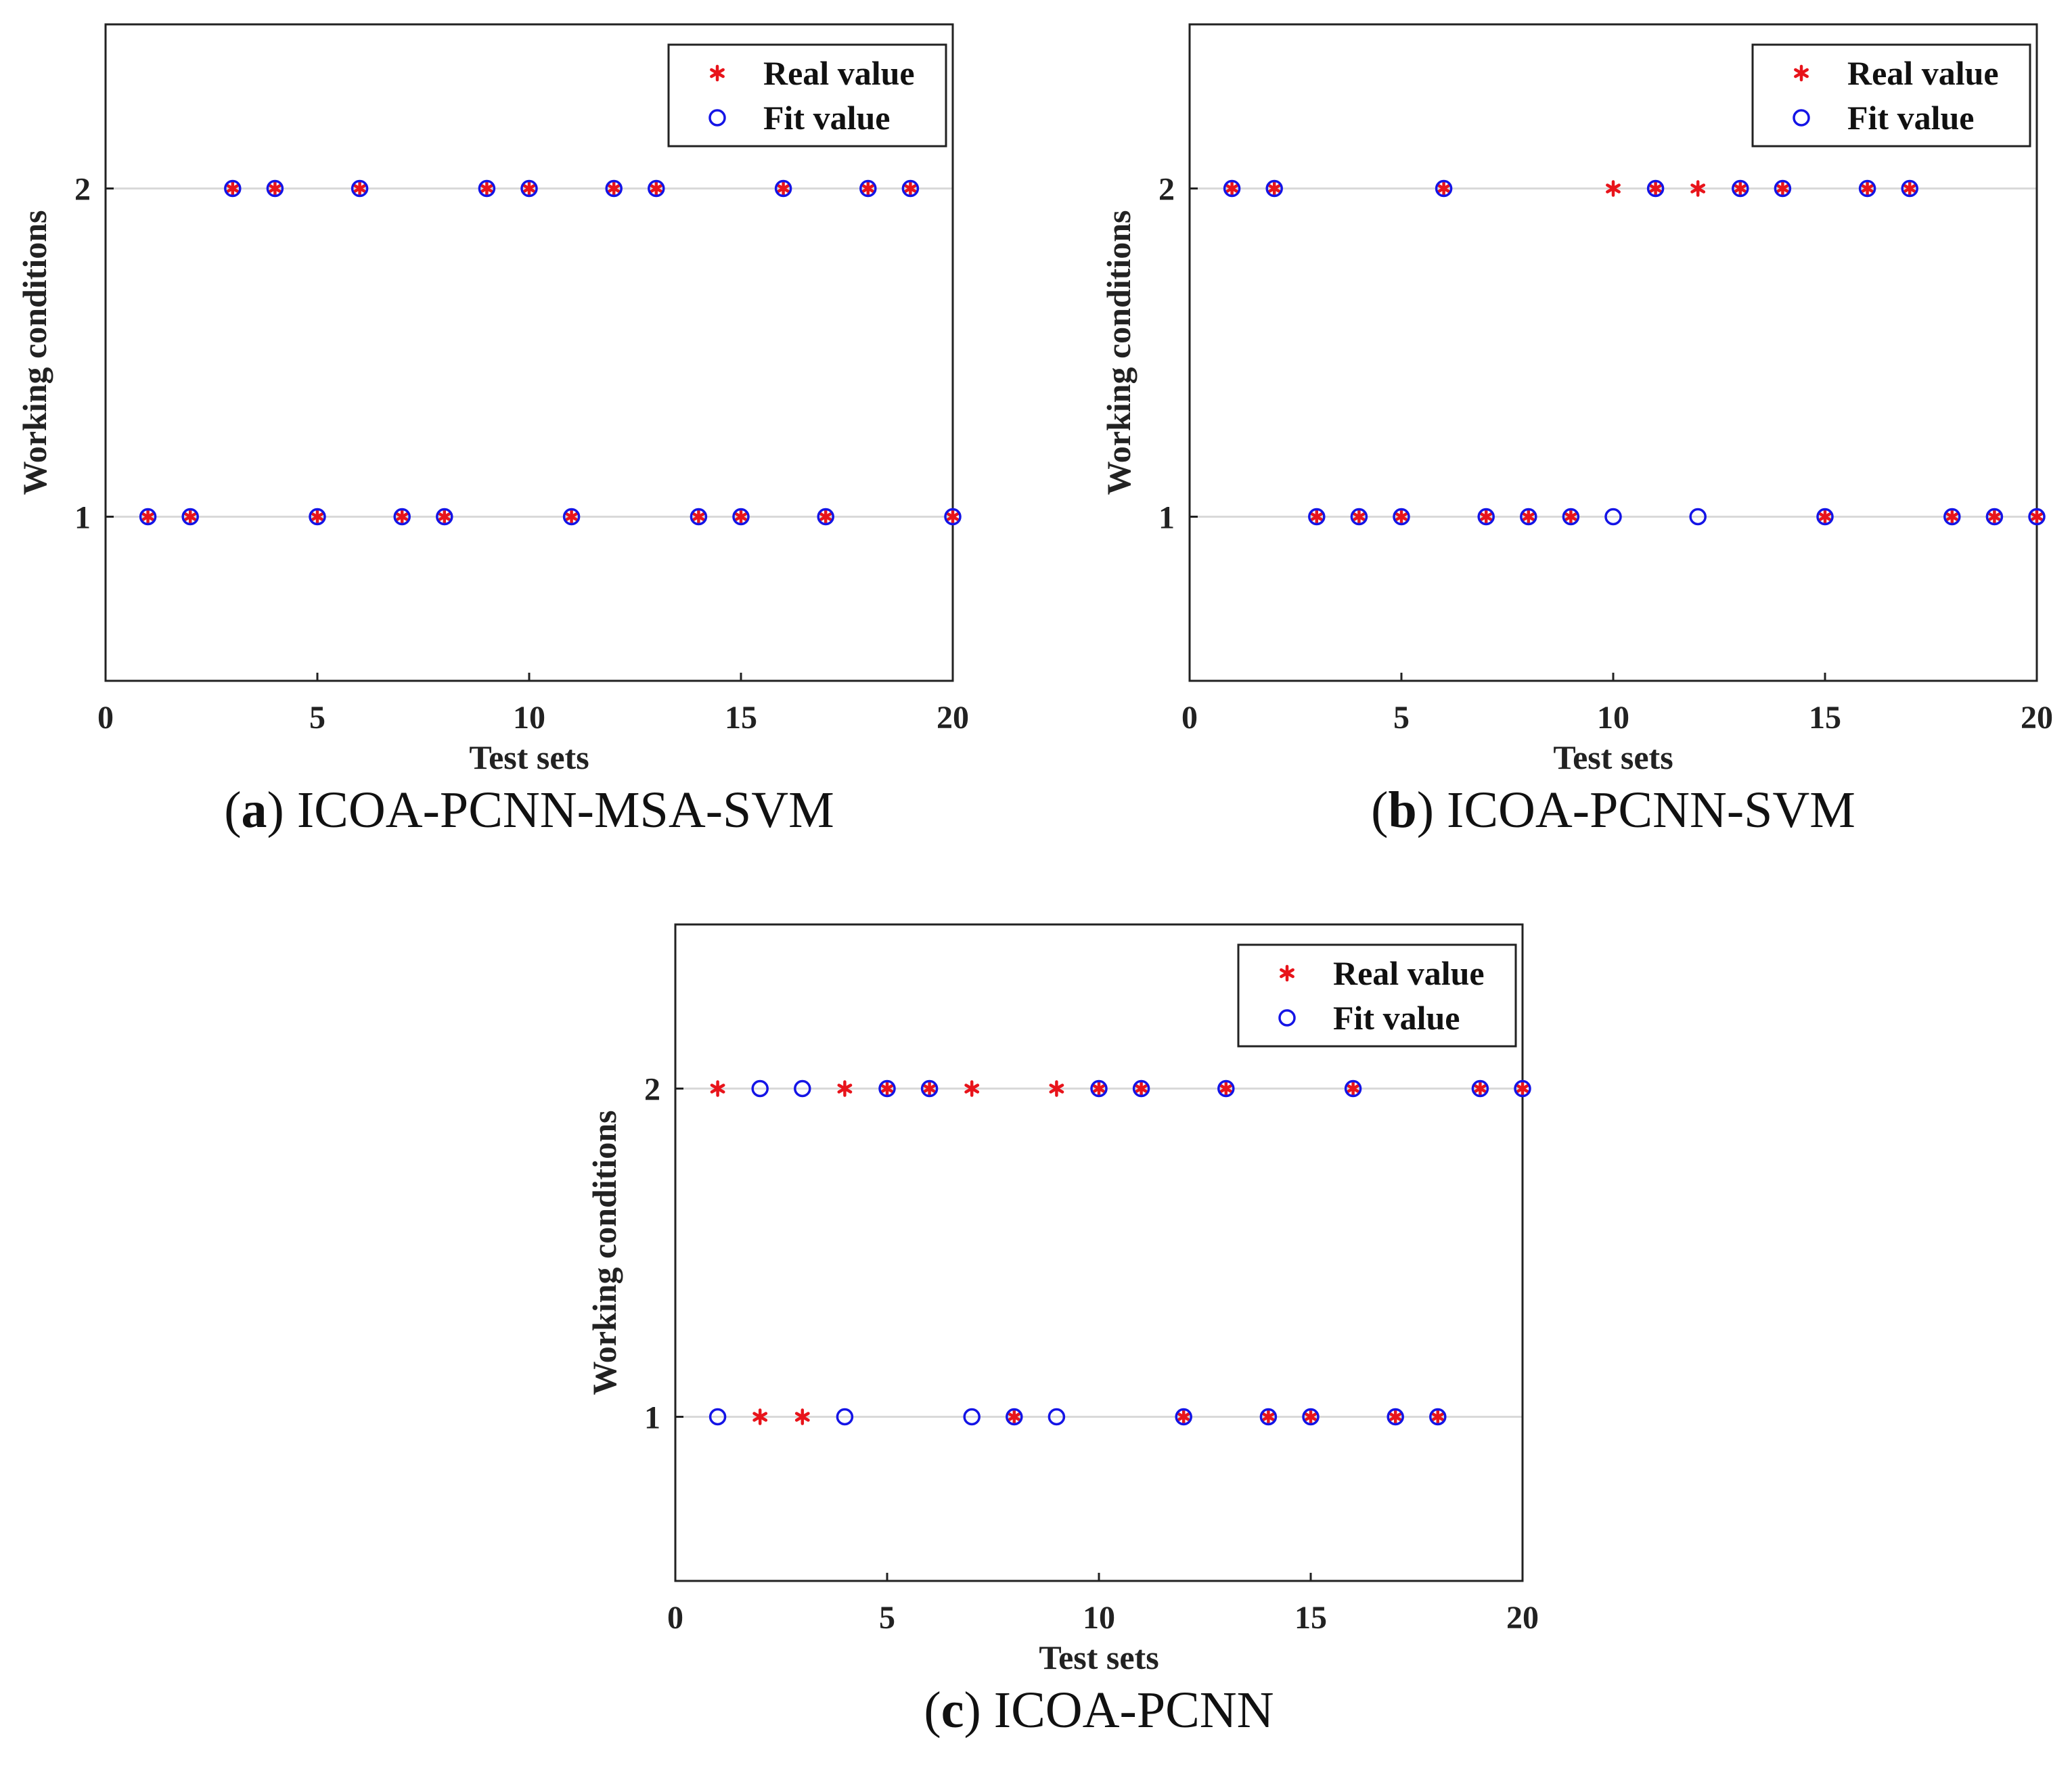 The image size is (2072, 1765). Describe the element at coordinates (82, 190) in the screenshot. I see `y-tick-label: 2` at that location.